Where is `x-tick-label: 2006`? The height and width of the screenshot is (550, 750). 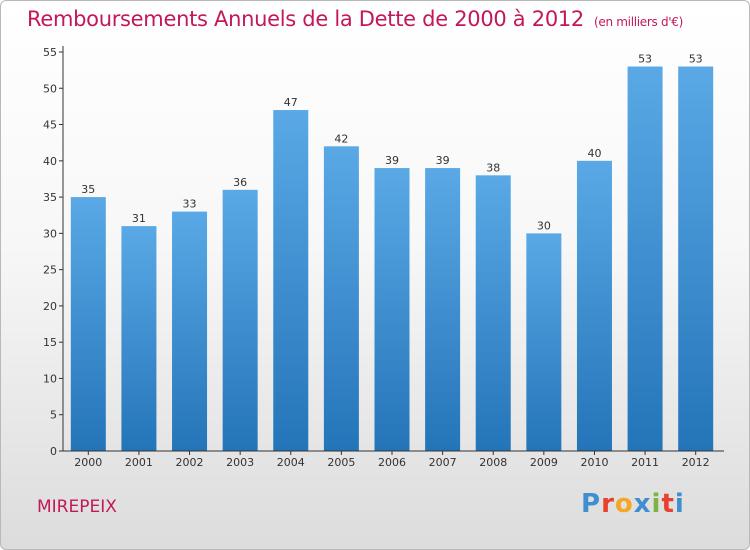
x-tick-label: 2006 is located at coordinates (392, 462).